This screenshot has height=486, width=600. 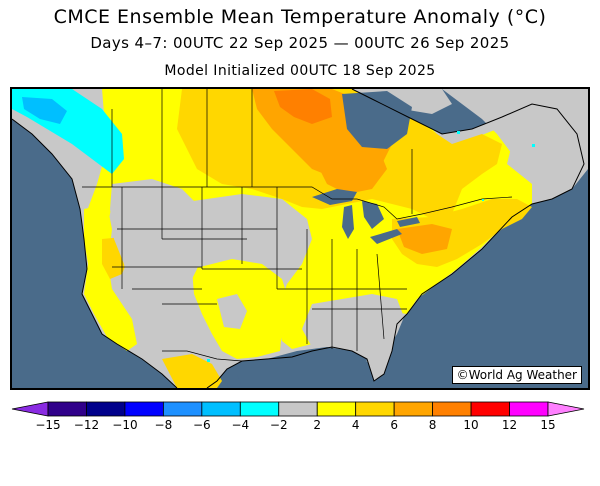 What do you see at coordinates (163, 425) in the screenshot?
I see `colorbar-tick-label: −8` at bounding box center [163, 425].